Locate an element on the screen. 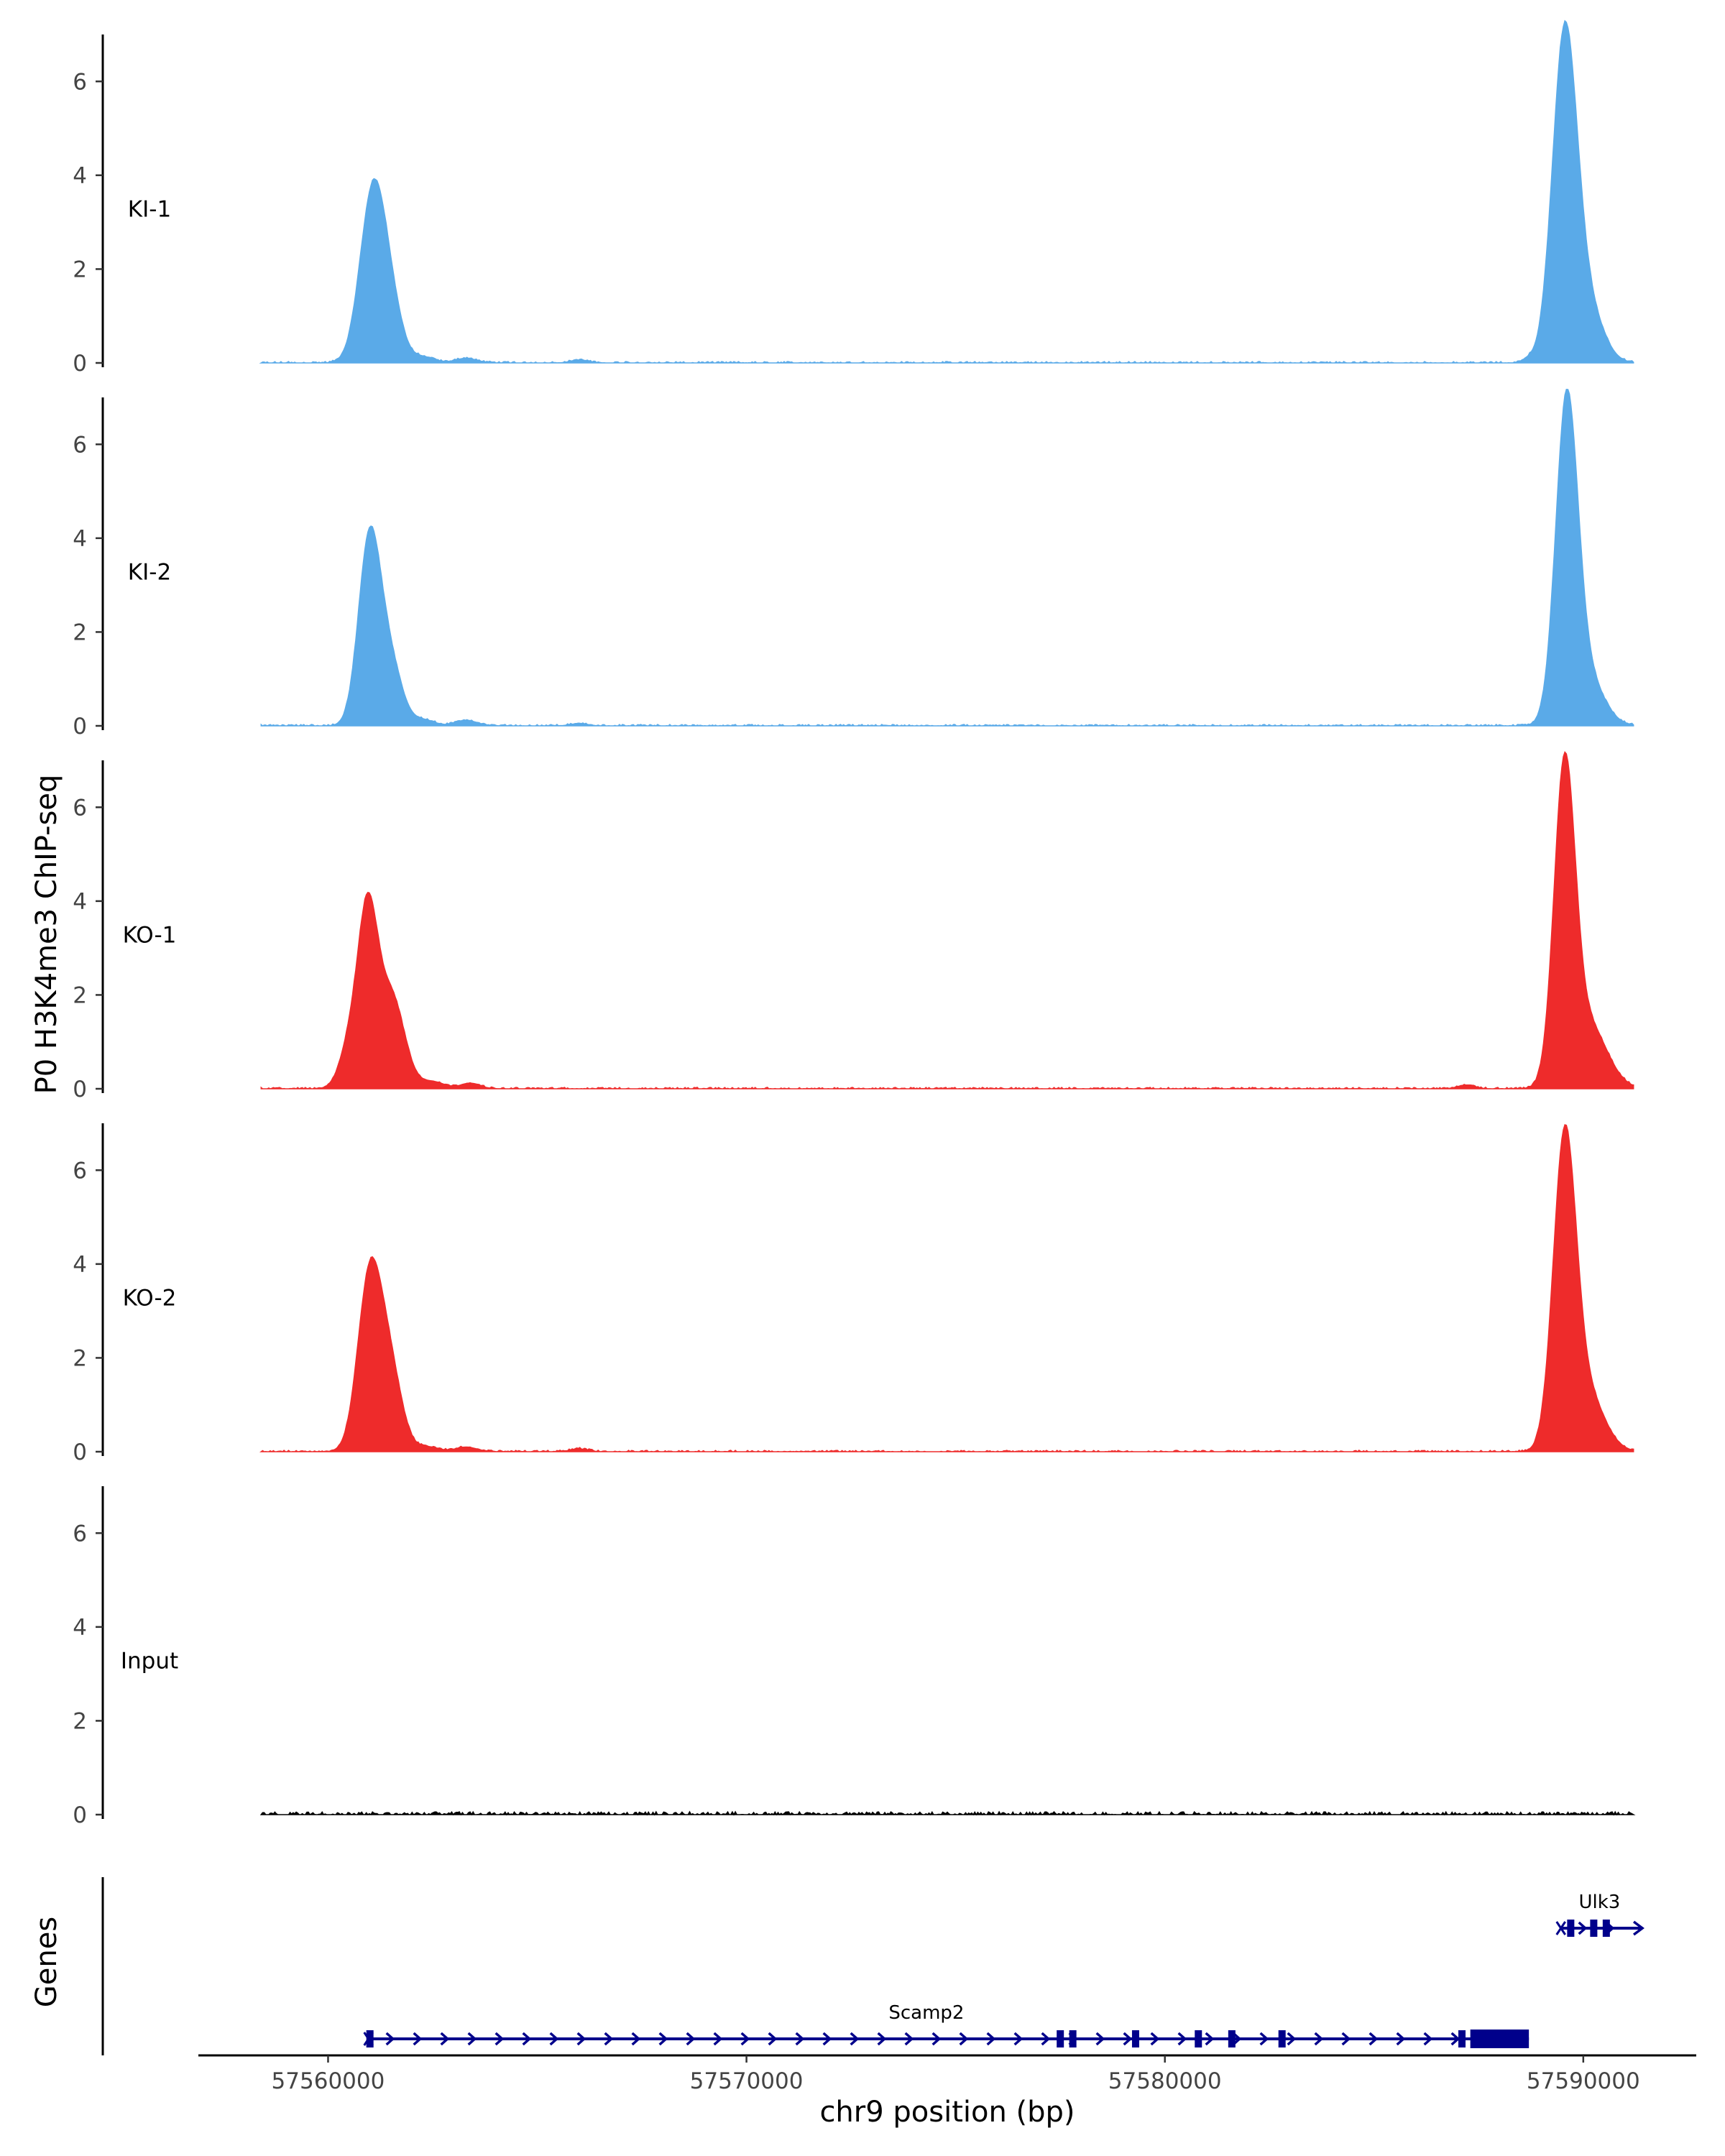  x-axis: 57560000 57570000 57580000 57590000 is located at coordinates (947, 2074).